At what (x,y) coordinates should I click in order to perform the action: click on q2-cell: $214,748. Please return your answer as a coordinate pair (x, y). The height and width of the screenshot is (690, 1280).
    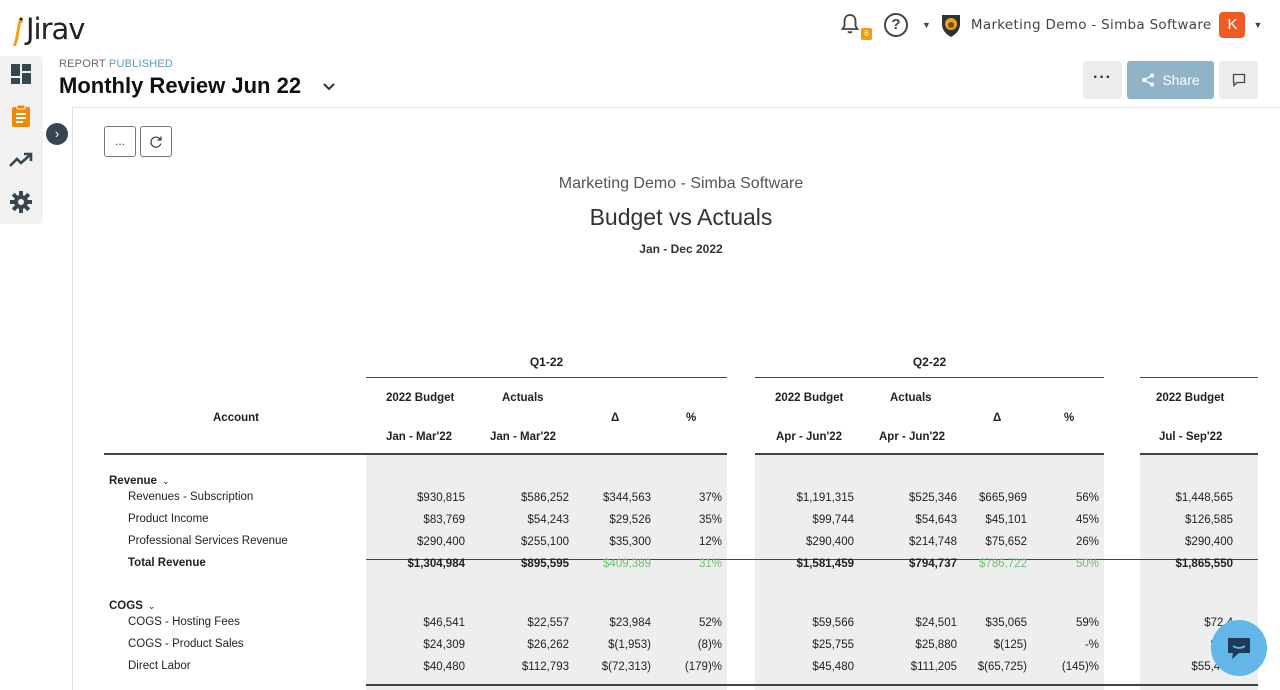
    Looking at the image, I should click on (933, 542).